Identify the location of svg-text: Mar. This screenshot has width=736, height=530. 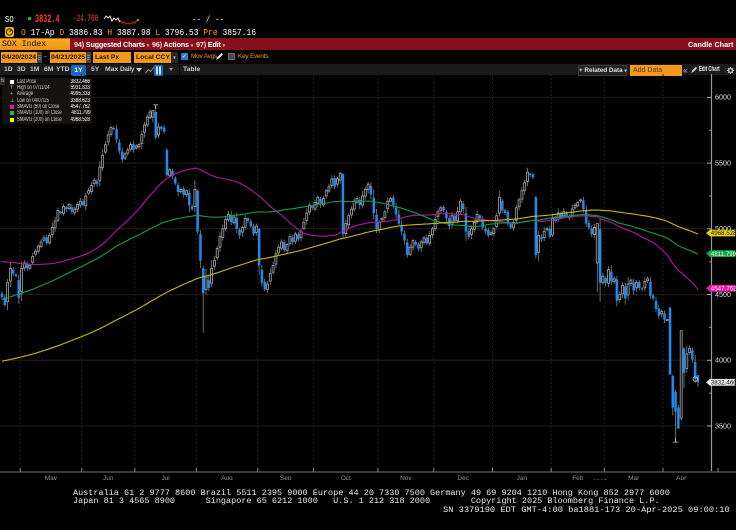
(634, 477).